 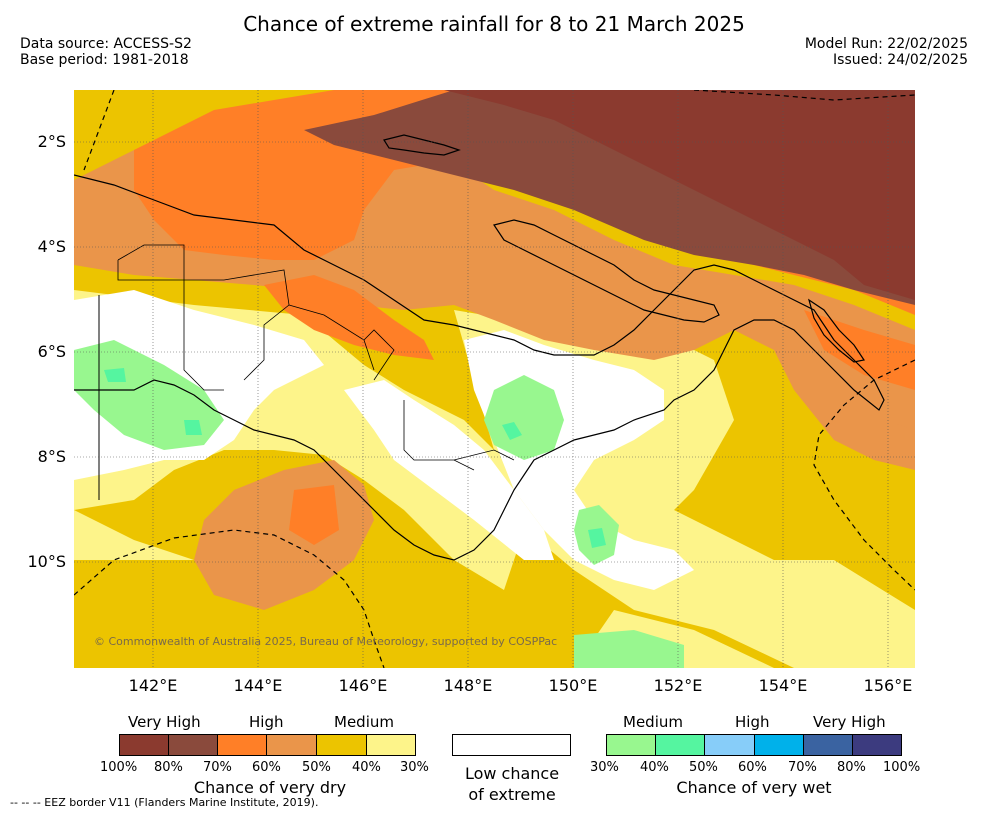 I want to click on wet-mid-patch-west2, so click(x=193, y=427).